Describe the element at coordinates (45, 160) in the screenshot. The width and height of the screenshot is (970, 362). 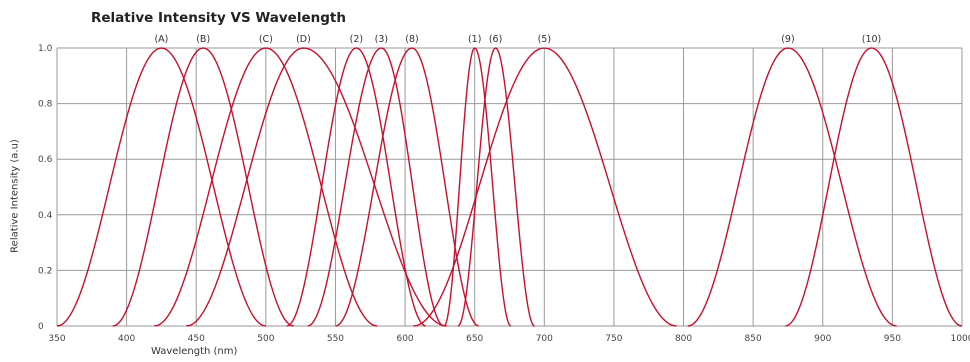
I see `y-tick-label: 0.6` at that location.